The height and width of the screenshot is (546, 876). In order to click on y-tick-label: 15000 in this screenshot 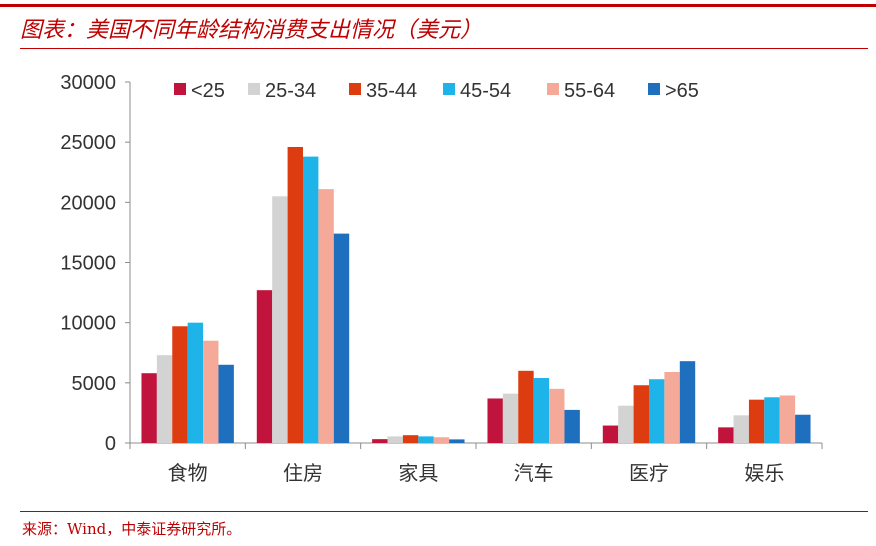, I will do `click(88, 264)`.